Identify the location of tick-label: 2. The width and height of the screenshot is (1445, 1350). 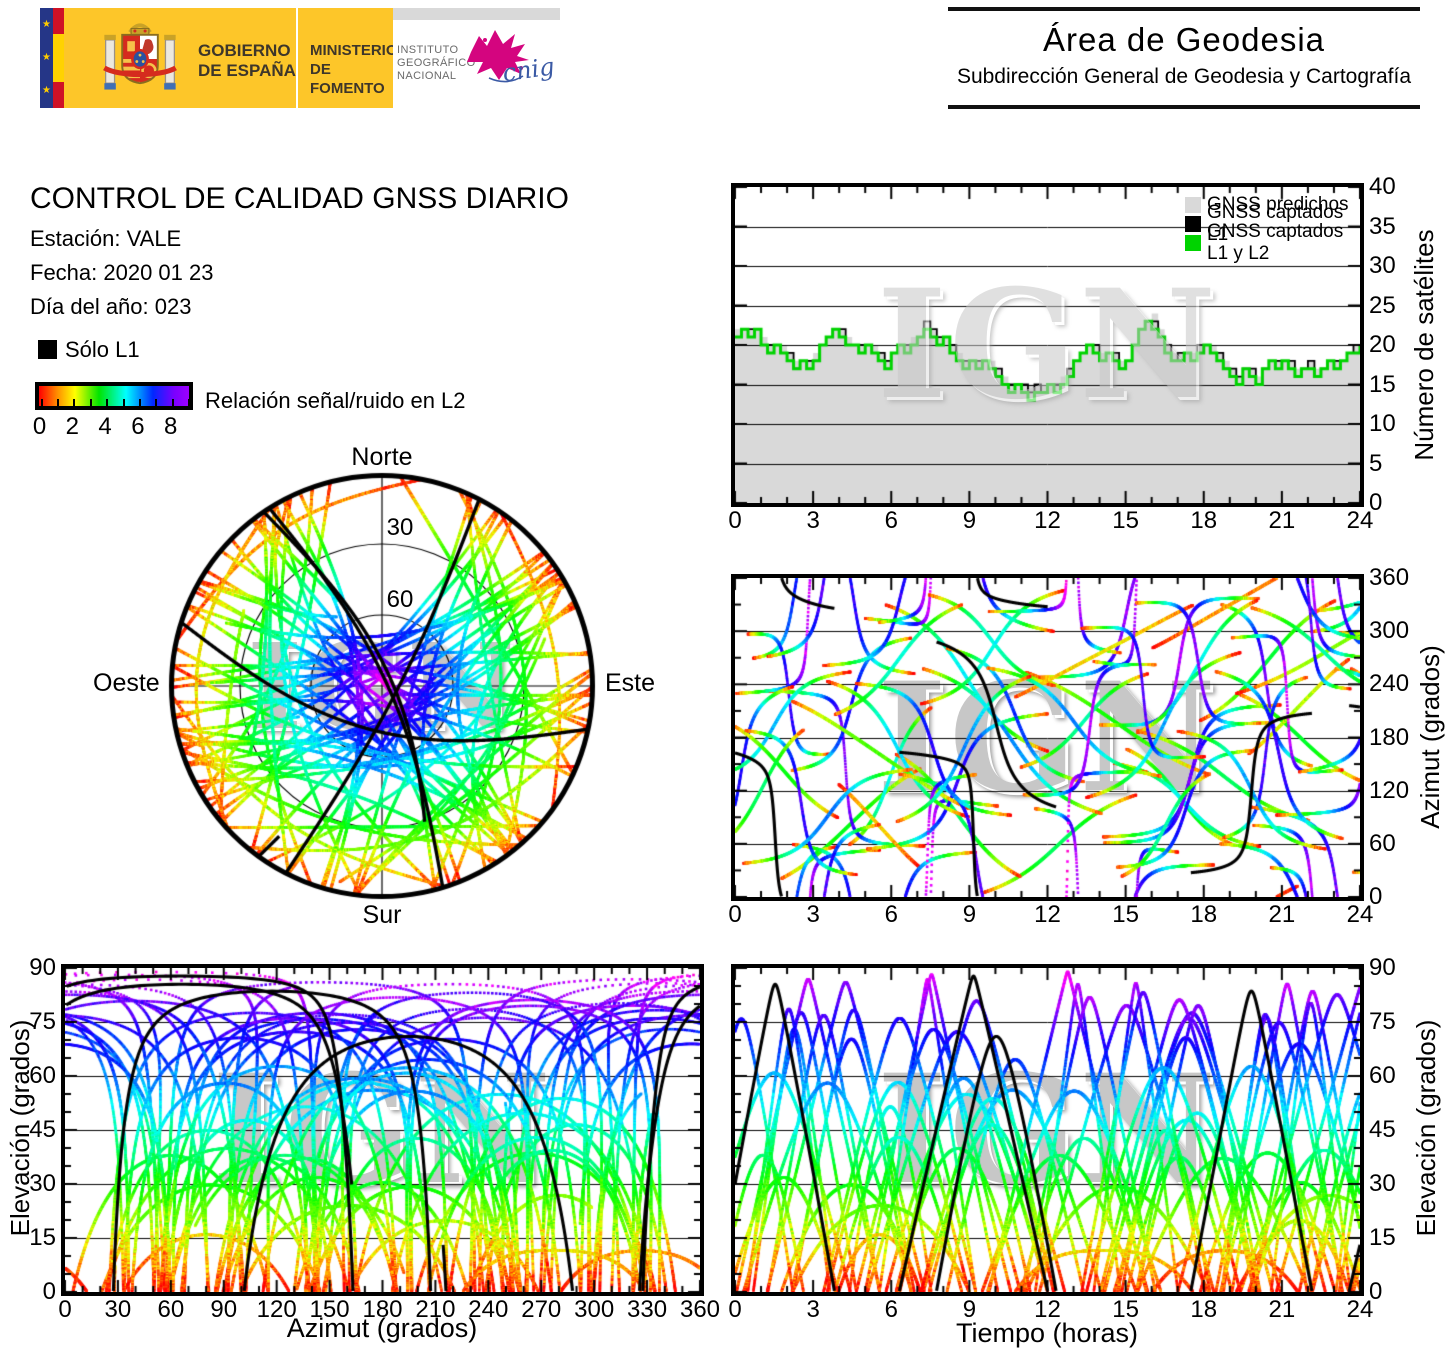
(72, 426).